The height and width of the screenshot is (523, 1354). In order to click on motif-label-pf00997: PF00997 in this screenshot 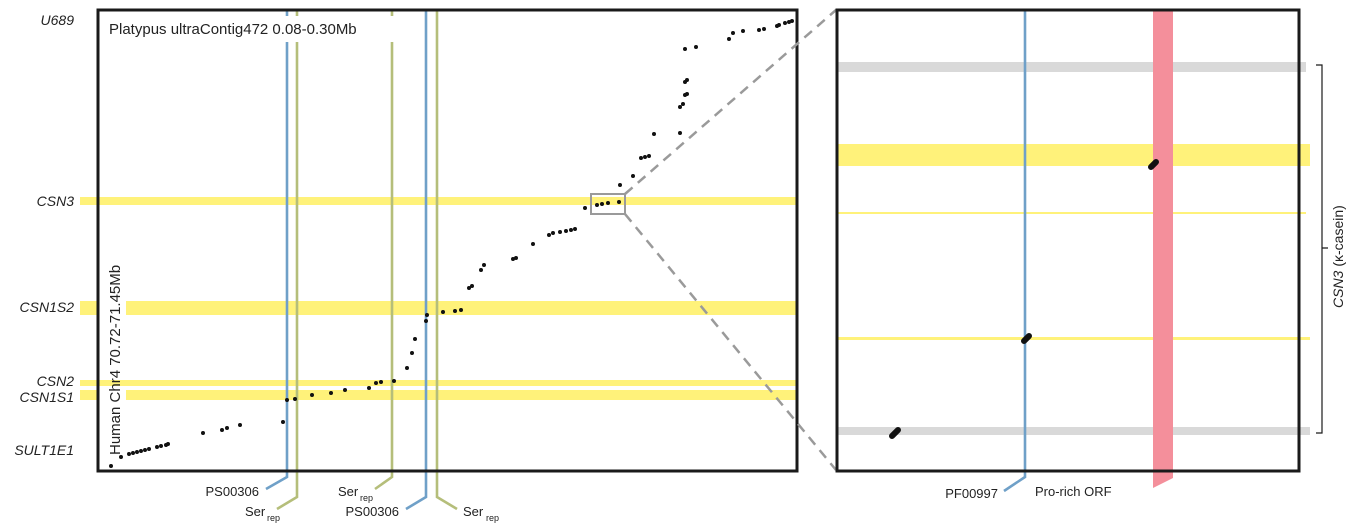, I will do `click(971, 493)`.